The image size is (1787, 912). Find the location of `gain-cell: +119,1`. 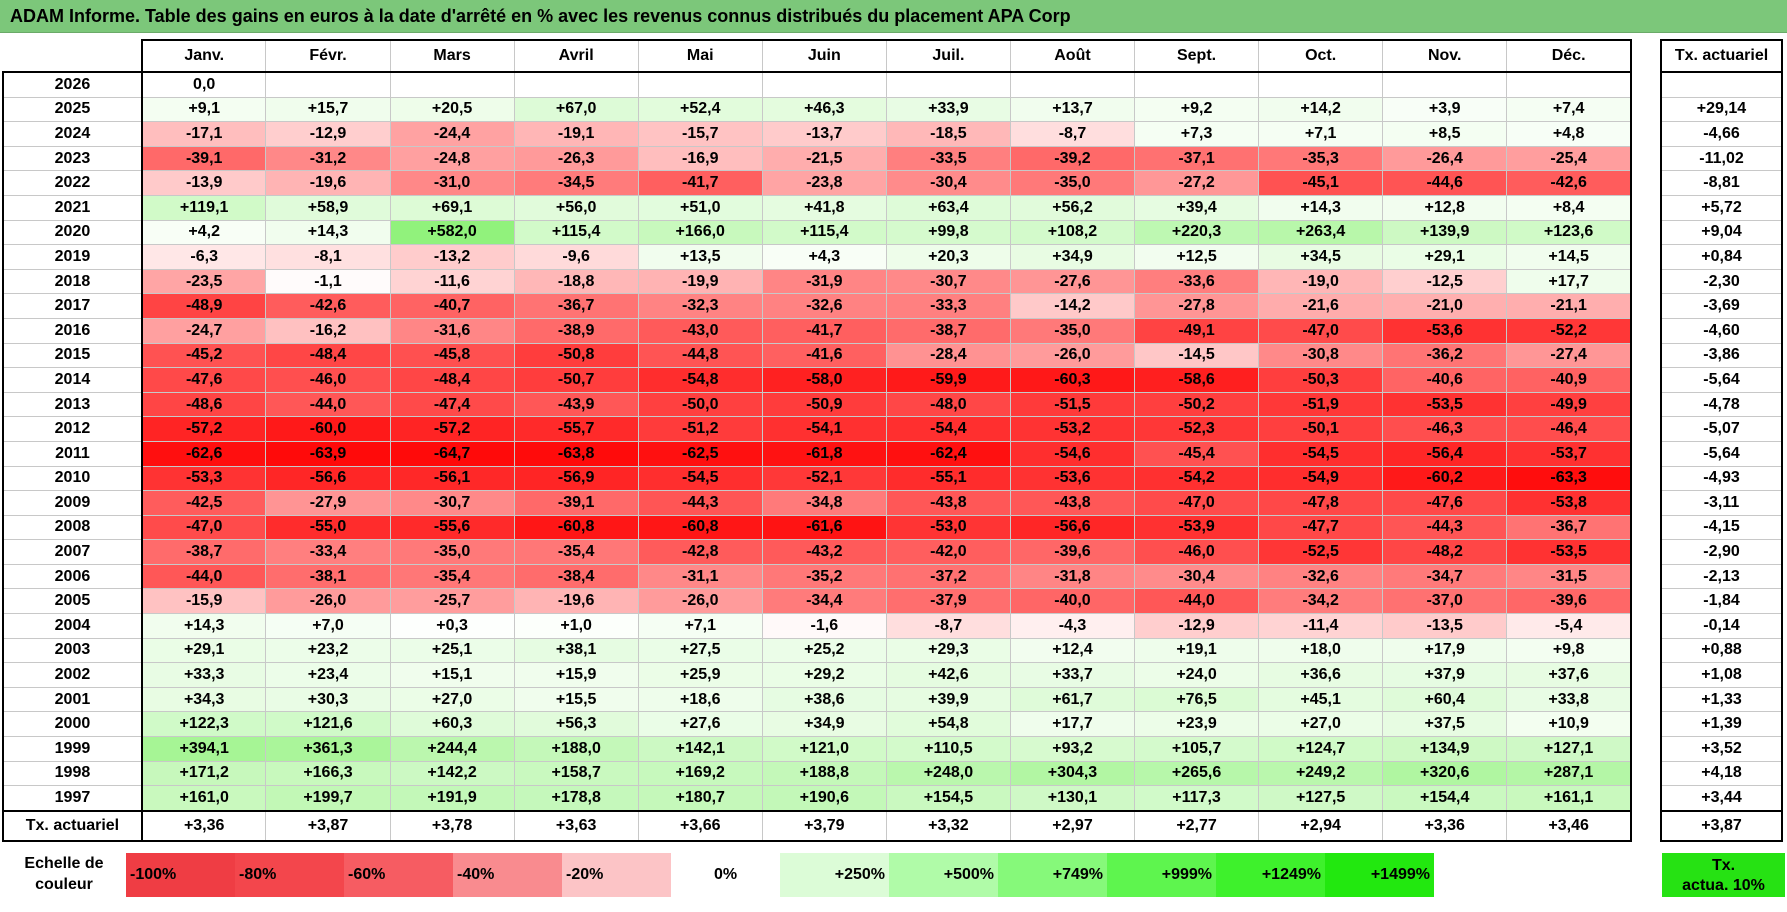

gain-cell: +119,1 is located at coordinates (204, 207).